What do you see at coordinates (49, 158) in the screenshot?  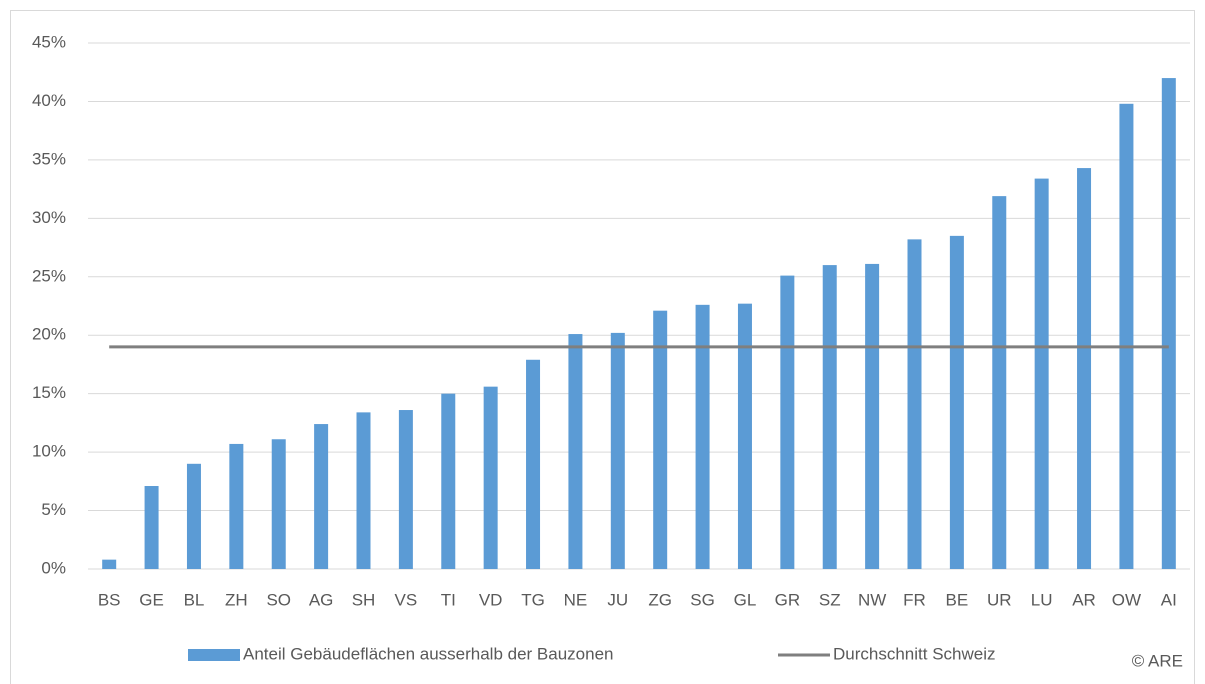 I see `y-tick-label: 35%` at bounding box center [49, 158].